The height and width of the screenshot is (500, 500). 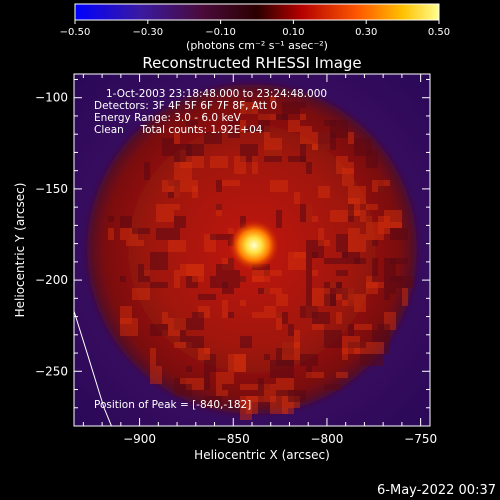 I want to click on colorbar-units-label: (photons cm⁻² s⁻¹ asec⁻²), so click(x=257, y=45).